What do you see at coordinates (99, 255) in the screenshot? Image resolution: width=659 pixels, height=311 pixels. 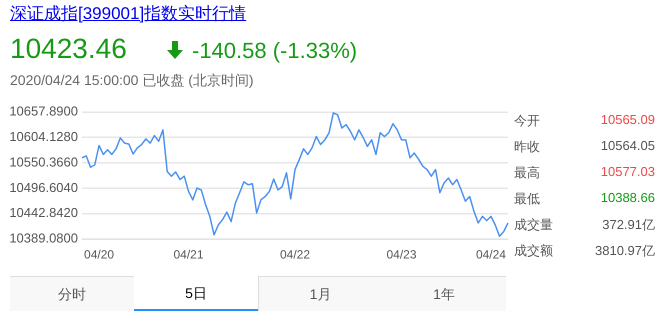 I see `x-tick-label: 04/20` at bounding box center [99, 255].